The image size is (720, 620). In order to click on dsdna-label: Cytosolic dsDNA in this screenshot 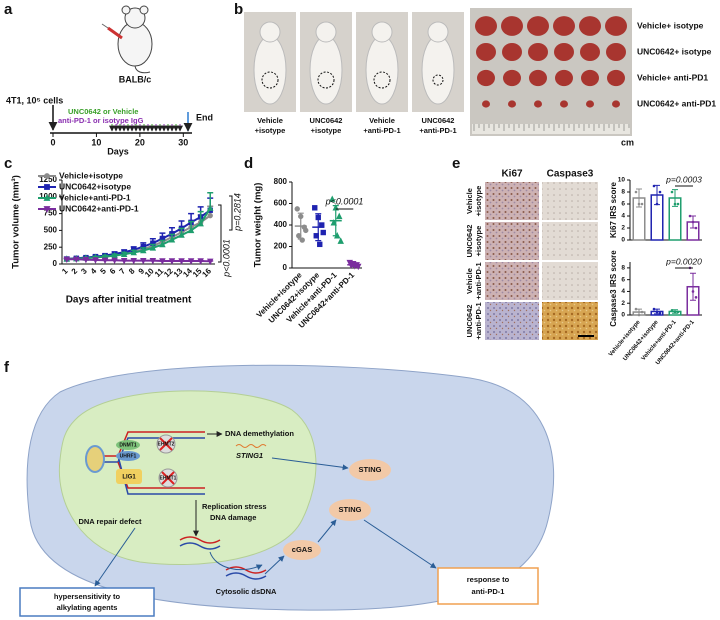, I will do `click(246, 591)`.